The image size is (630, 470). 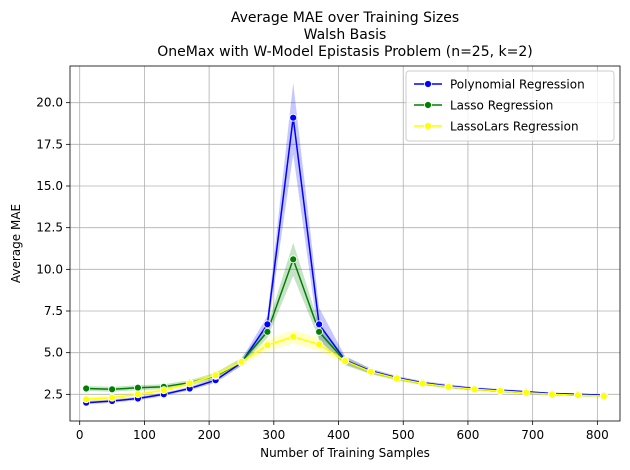 I want to click on y-tick-label: 2.5, so click(x=53, y=394).